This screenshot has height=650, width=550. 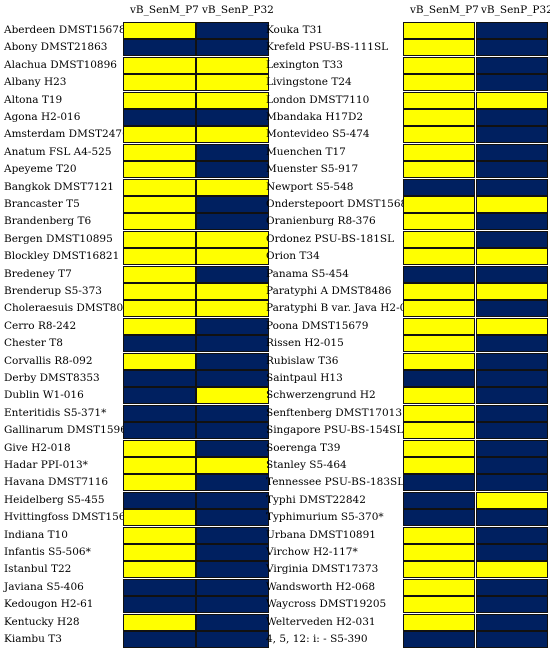 What do you see at coordinates (304, 378) in the screenshot?
I see `serovar-label: Saintpaul H13` at bounding box center [304, 378].